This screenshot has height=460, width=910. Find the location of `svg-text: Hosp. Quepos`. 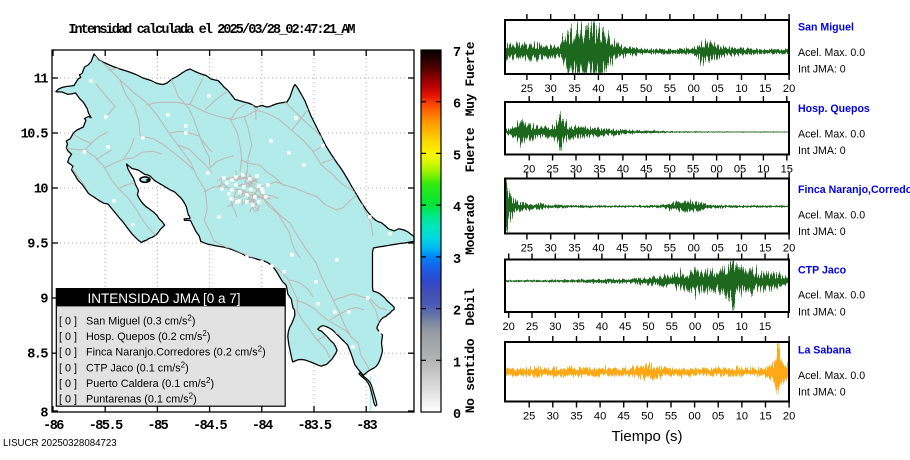

svg-text: Hosp. Quepos is located at coordinates (834, 109).